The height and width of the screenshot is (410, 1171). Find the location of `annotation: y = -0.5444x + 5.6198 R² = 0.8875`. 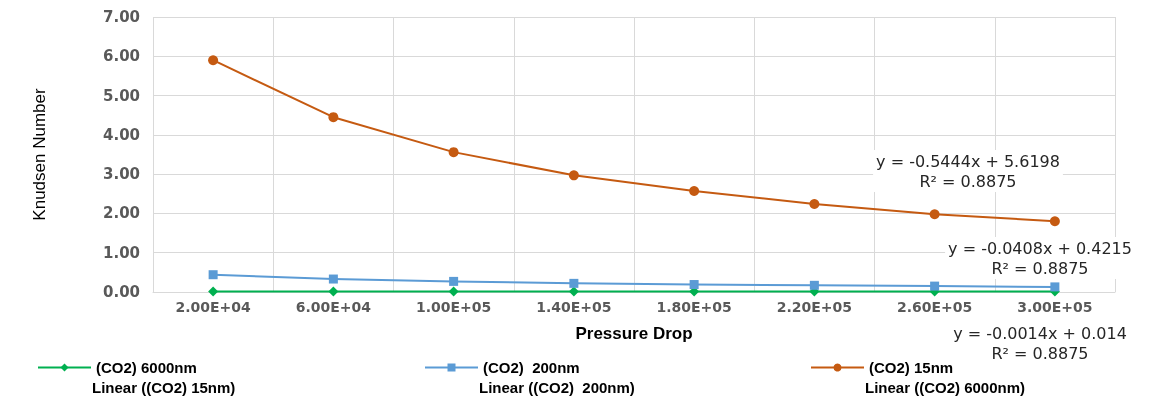

annotation: y = -0.5444x + 5.6198 R² = 0.8875 is located at coordinates (968, 171).